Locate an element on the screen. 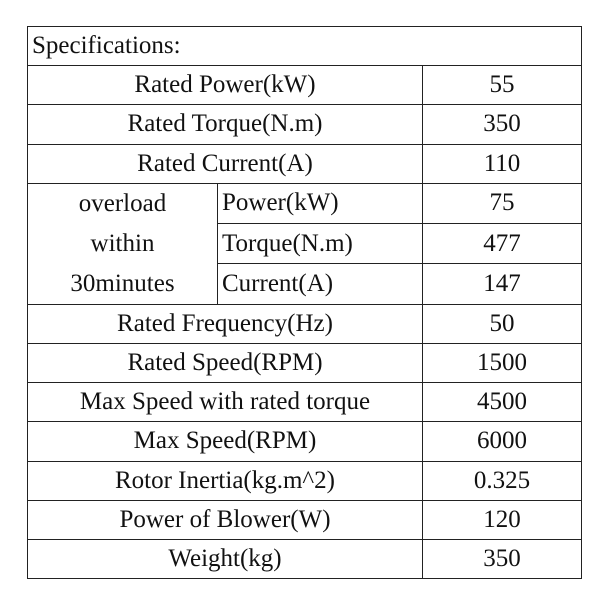 Image resolution: width=600 pixels, height=600 pixels. overload-label: overload within 30minutes is located at coordinates (122, 243).